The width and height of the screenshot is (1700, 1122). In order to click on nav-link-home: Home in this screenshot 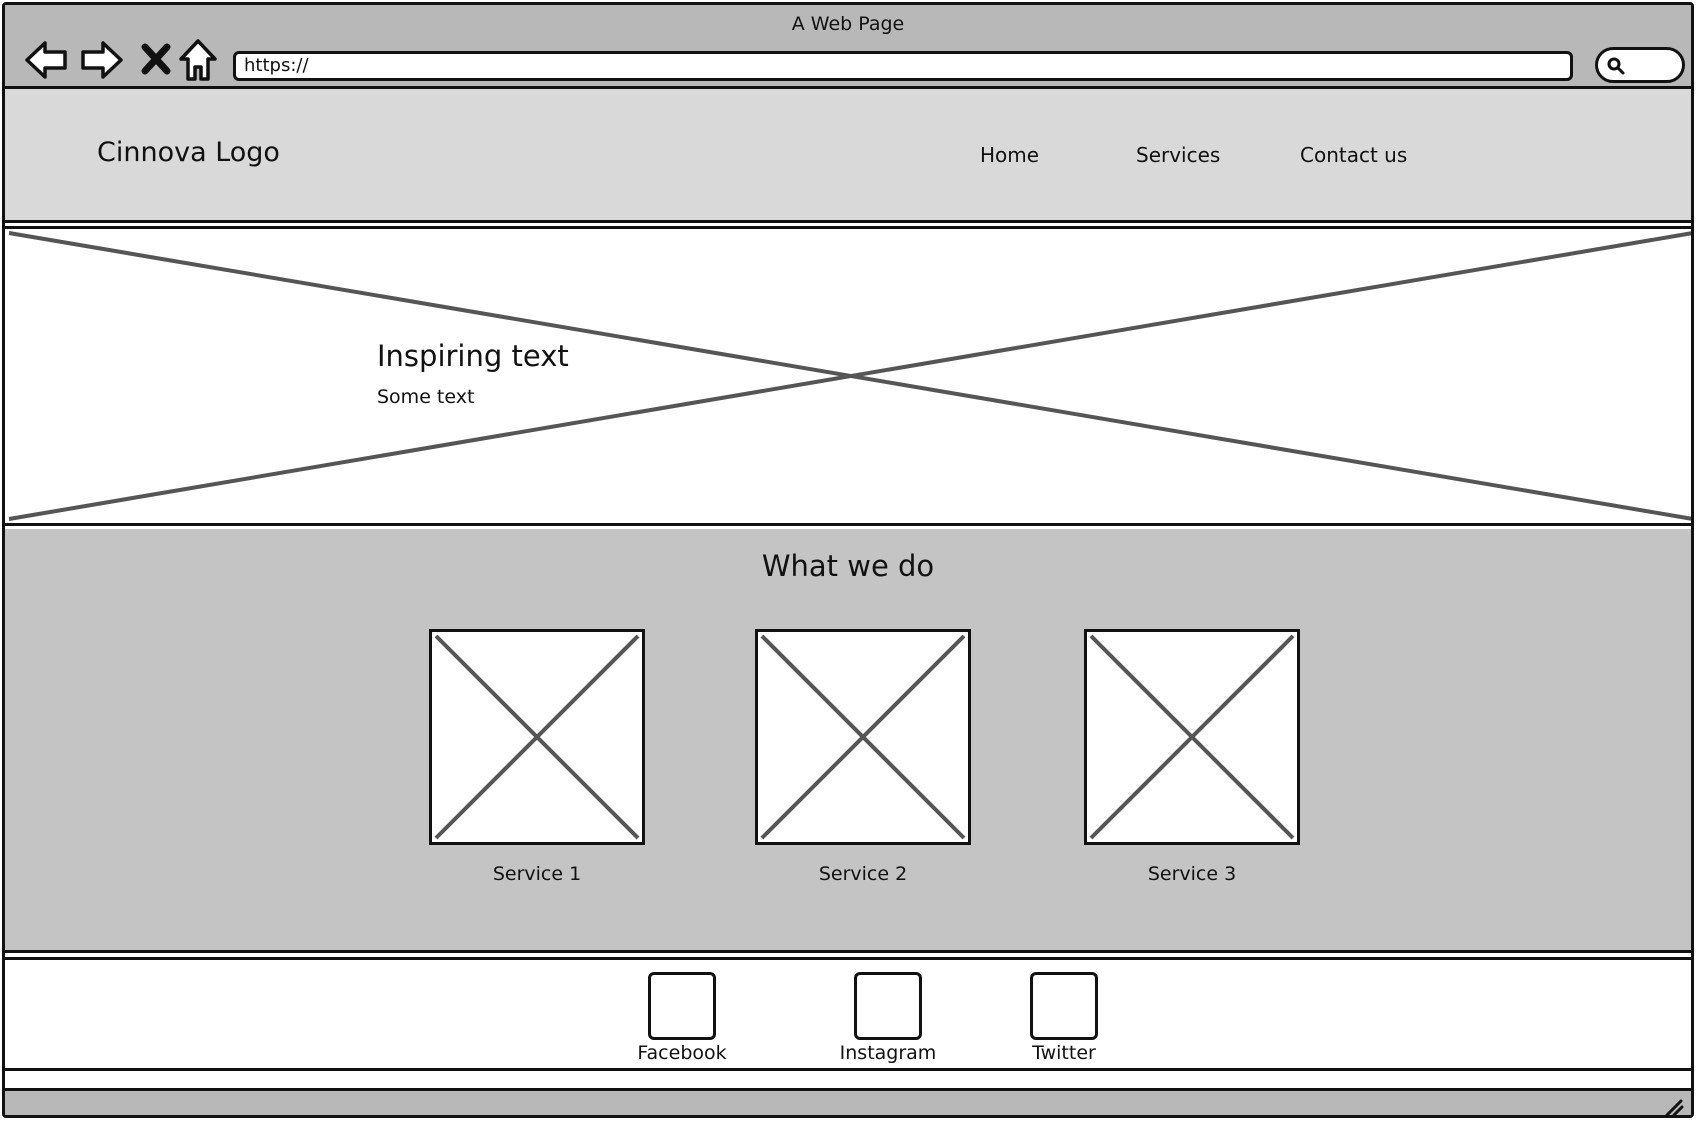, I will do `click(1010, 155)`.